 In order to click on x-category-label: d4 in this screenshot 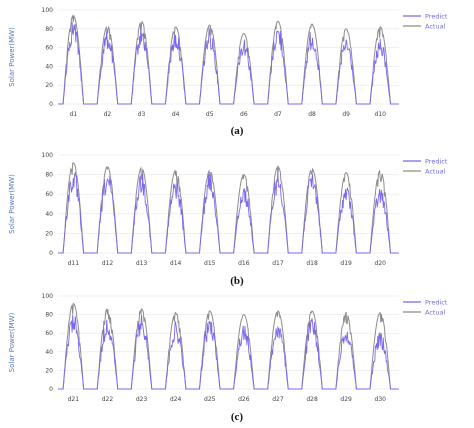, I will do `click(176, 114)`.